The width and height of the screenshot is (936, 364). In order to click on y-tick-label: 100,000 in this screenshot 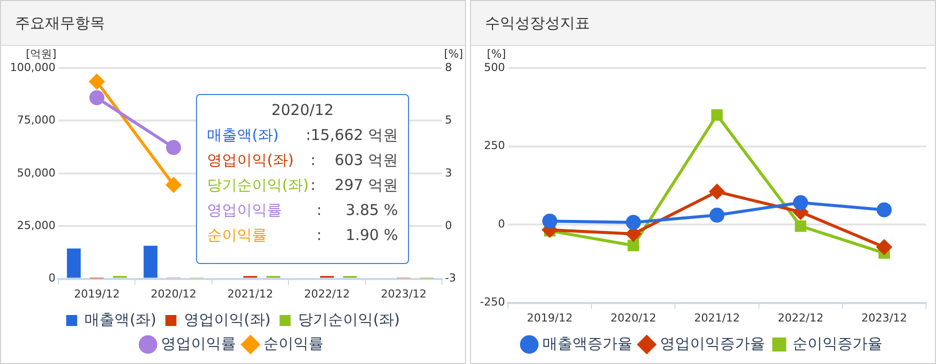, I will do `click(33, 67)`.